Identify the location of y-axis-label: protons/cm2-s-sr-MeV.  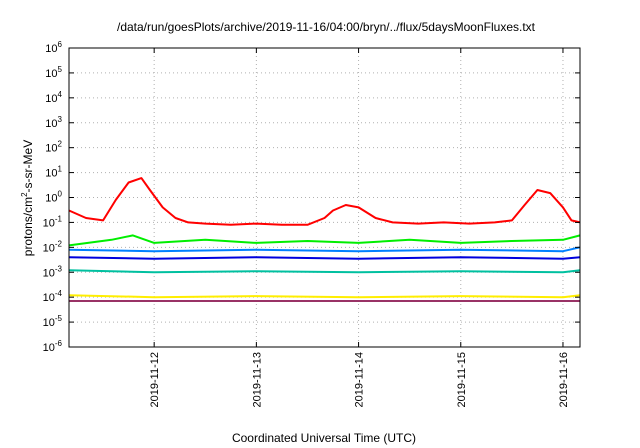
(27, 198).